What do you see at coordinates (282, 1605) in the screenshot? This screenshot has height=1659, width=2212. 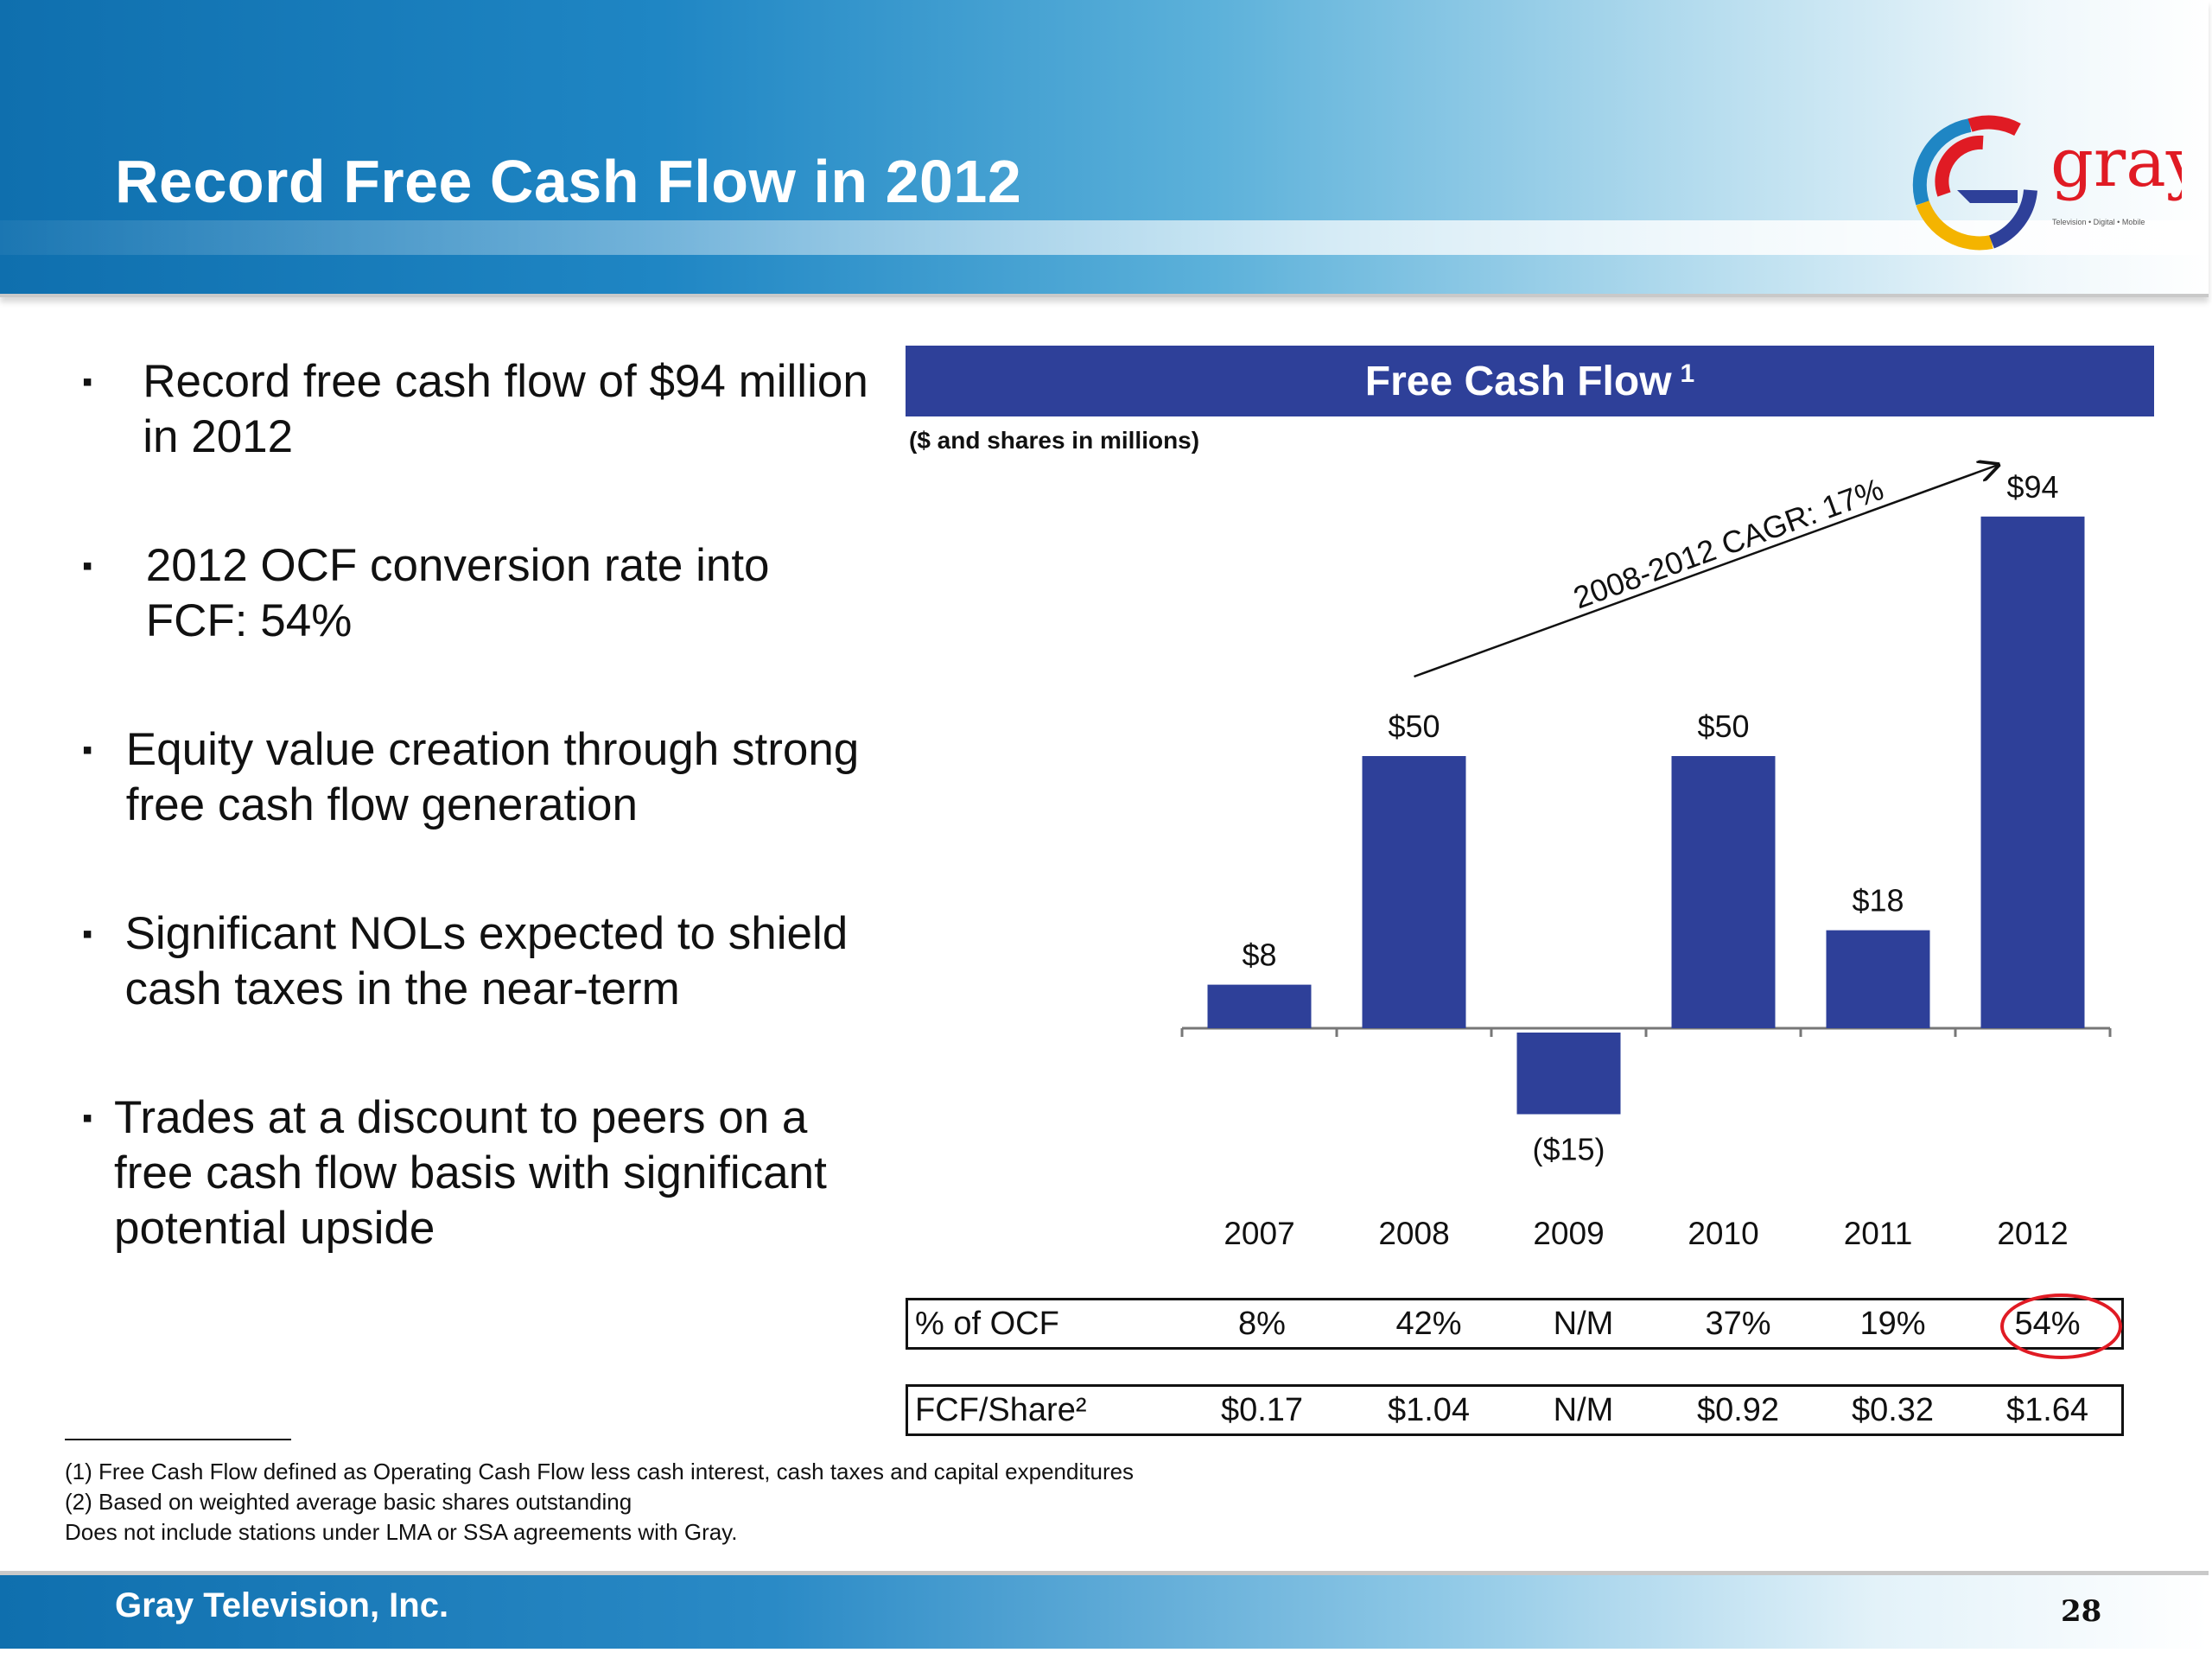 I see `company-name: Gray Television, Inc.` at bounding box center [282, 1605].